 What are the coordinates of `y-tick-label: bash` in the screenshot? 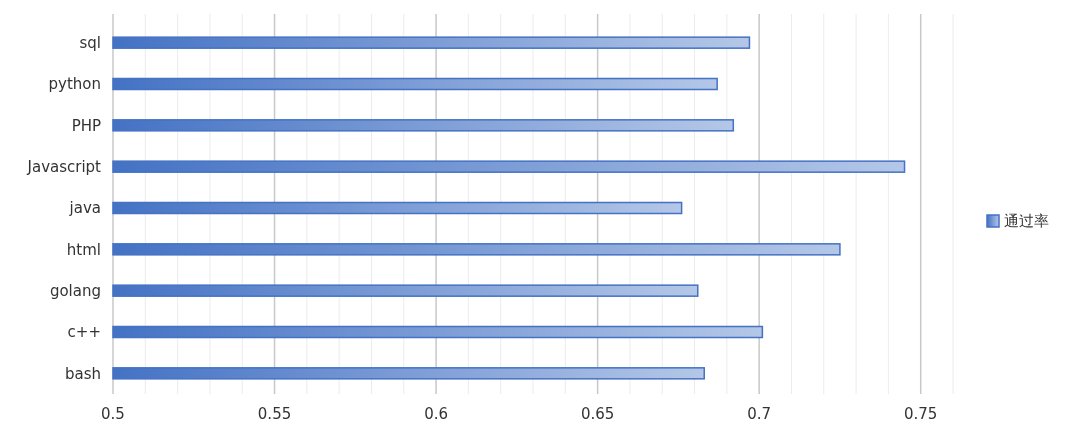 It's located at (82, 373).